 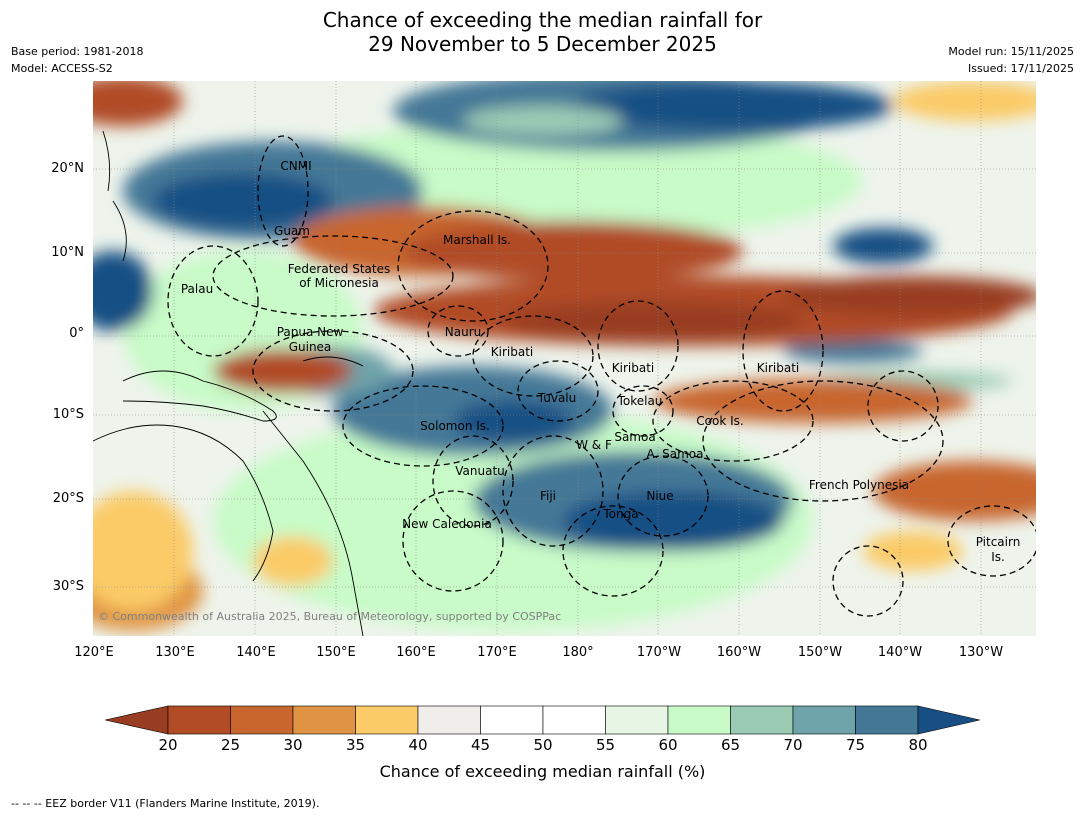 What do you see at coordinates (542, 44) in the screenshot?
I see `title-line-2: 29 November to 5 December 2025` at bounding box center [542, 44].